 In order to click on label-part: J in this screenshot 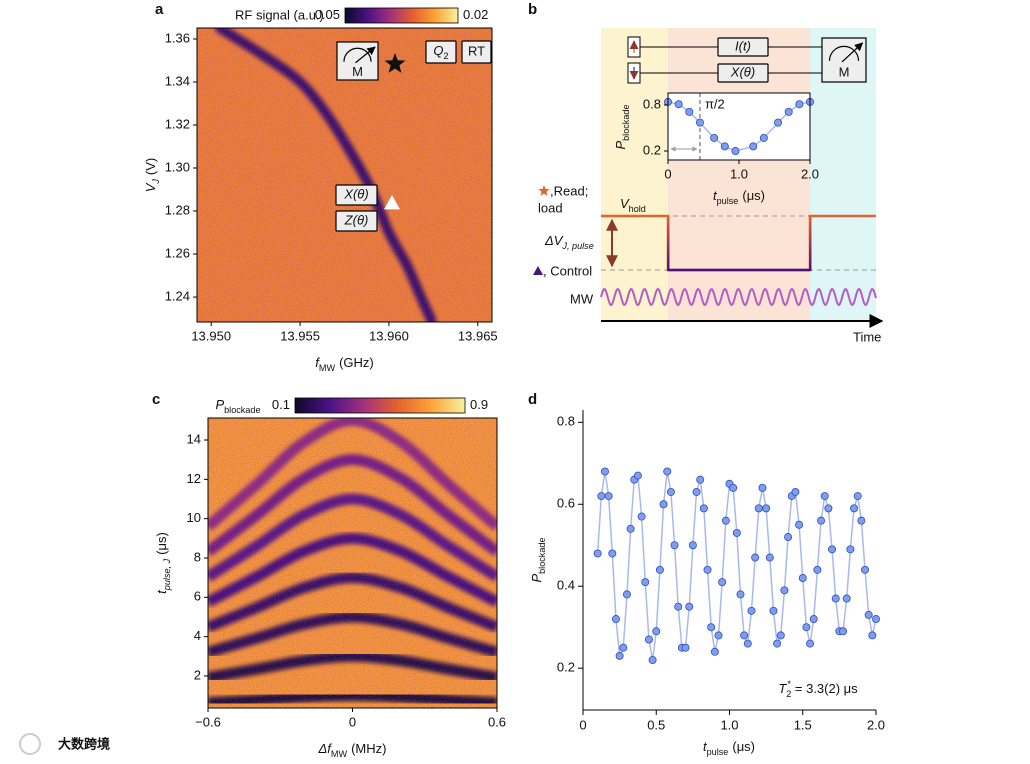, I will do `click(156, 182)`.